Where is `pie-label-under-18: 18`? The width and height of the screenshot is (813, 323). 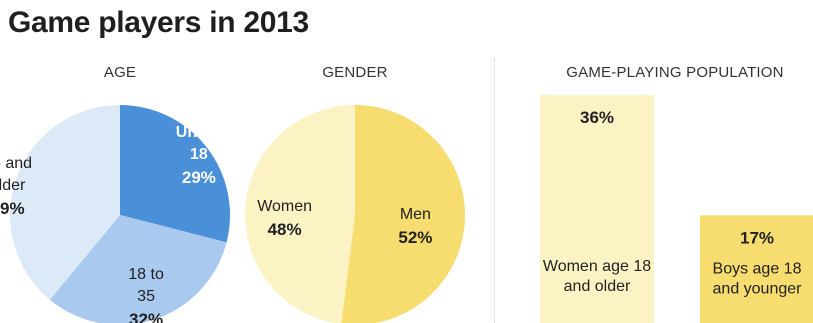
pie-label-under-18: 18 is located at coordinates (199, 154).